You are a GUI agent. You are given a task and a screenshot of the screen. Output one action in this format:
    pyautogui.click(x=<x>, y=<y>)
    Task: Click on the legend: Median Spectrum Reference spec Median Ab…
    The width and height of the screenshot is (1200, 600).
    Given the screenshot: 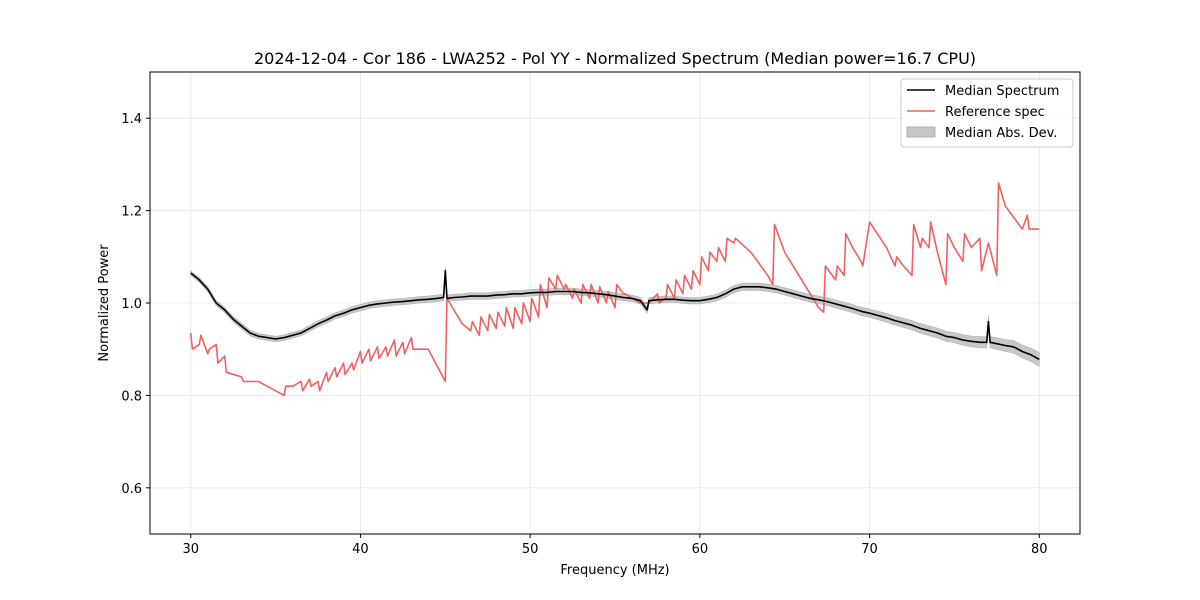 What is the action you would take?
    pyautogui.click(x=987, y=113)
    